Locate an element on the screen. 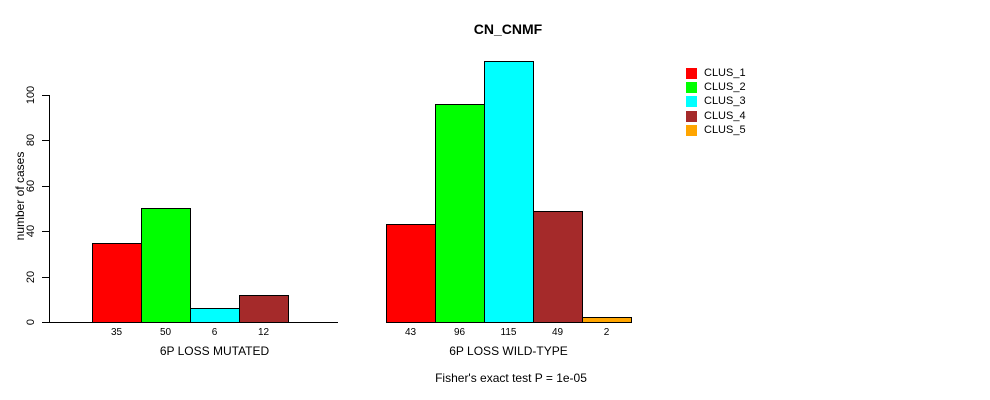  y-tick-label: 100 is located at coordinates (31, 95).